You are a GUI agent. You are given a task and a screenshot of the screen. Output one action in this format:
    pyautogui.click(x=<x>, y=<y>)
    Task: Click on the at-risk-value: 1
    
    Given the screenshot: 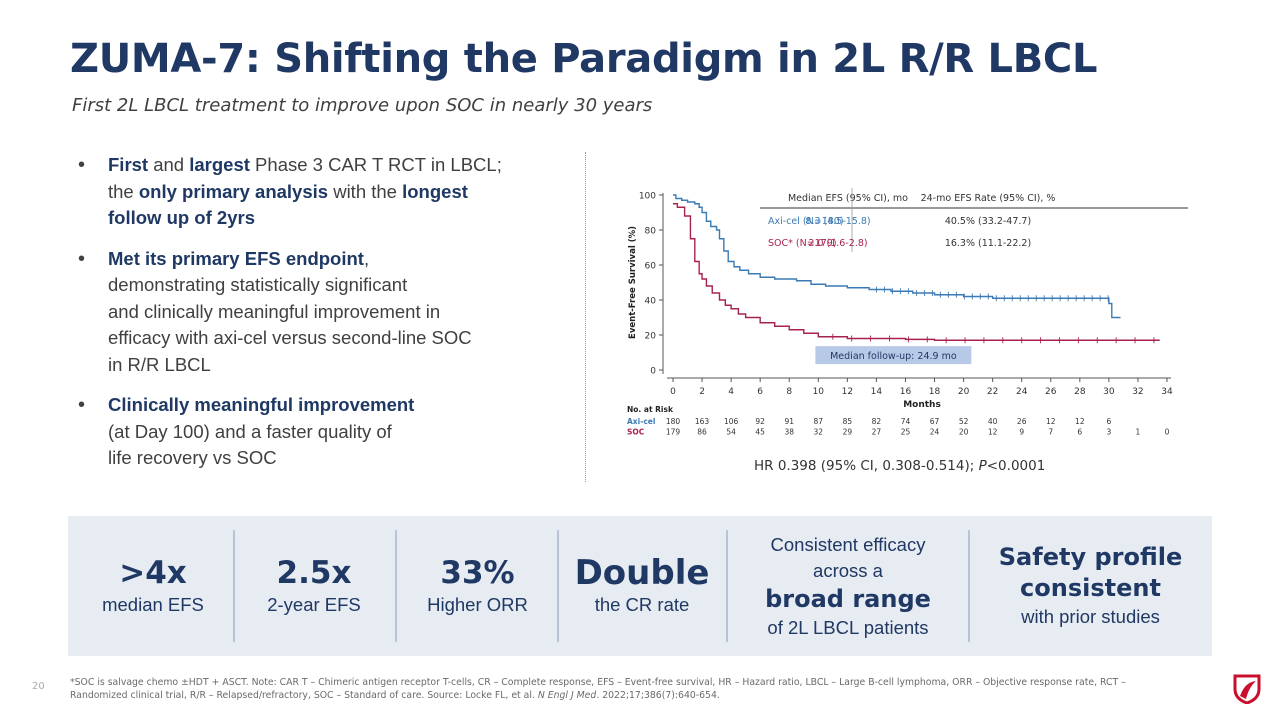 What is the action you would take?
    pyautogui.click(x=1138, y=432)
    